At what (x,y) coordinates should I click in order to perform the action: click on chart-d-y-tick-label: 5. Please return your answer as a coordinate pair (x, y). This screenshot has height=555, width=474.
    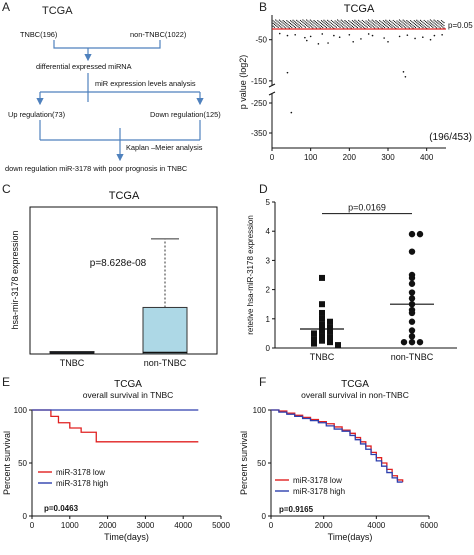
    Looking at the image, I should click on (268, 202).